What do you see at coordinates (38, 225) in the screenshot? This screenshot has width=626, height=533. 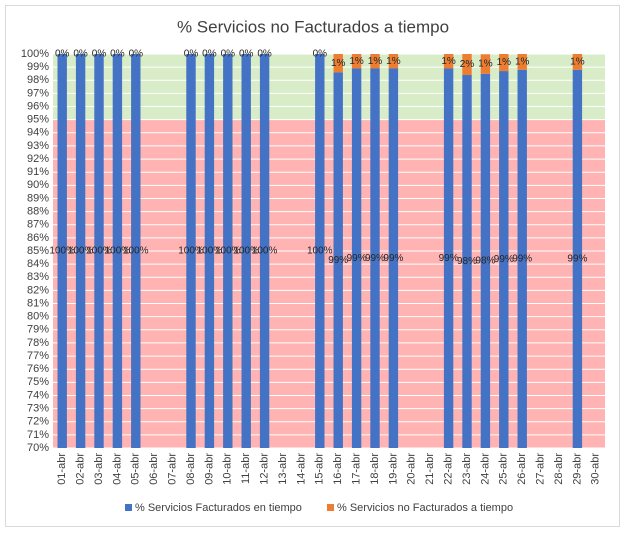 I see `y-tick-label: 87%` at bounding box center [38, 225].